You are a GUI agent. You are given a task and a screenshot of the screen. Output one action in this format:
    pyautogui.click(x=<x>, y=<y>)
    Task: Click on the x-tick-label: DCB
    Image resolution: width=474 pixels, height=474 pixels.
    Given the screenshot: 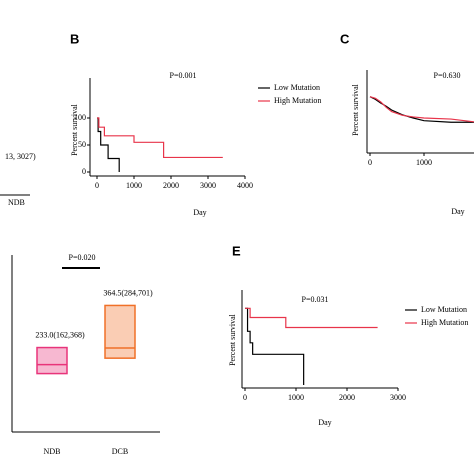 What is the action you would take?
    pyautogui.click(x=120, y=451)
    